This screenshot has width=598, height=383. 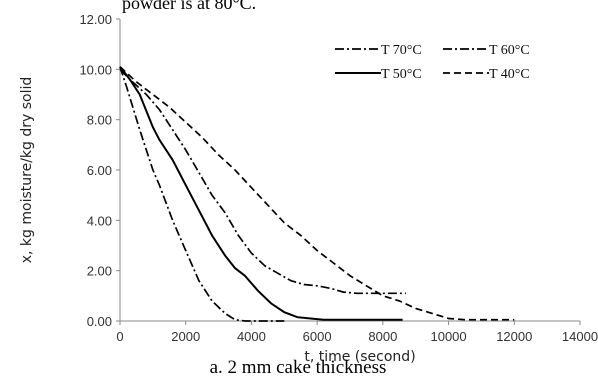 What do you see at coordinates (509, 50) in the screenshot?
I see `legend-label: T 60°C` at bounding box center [509, 50].